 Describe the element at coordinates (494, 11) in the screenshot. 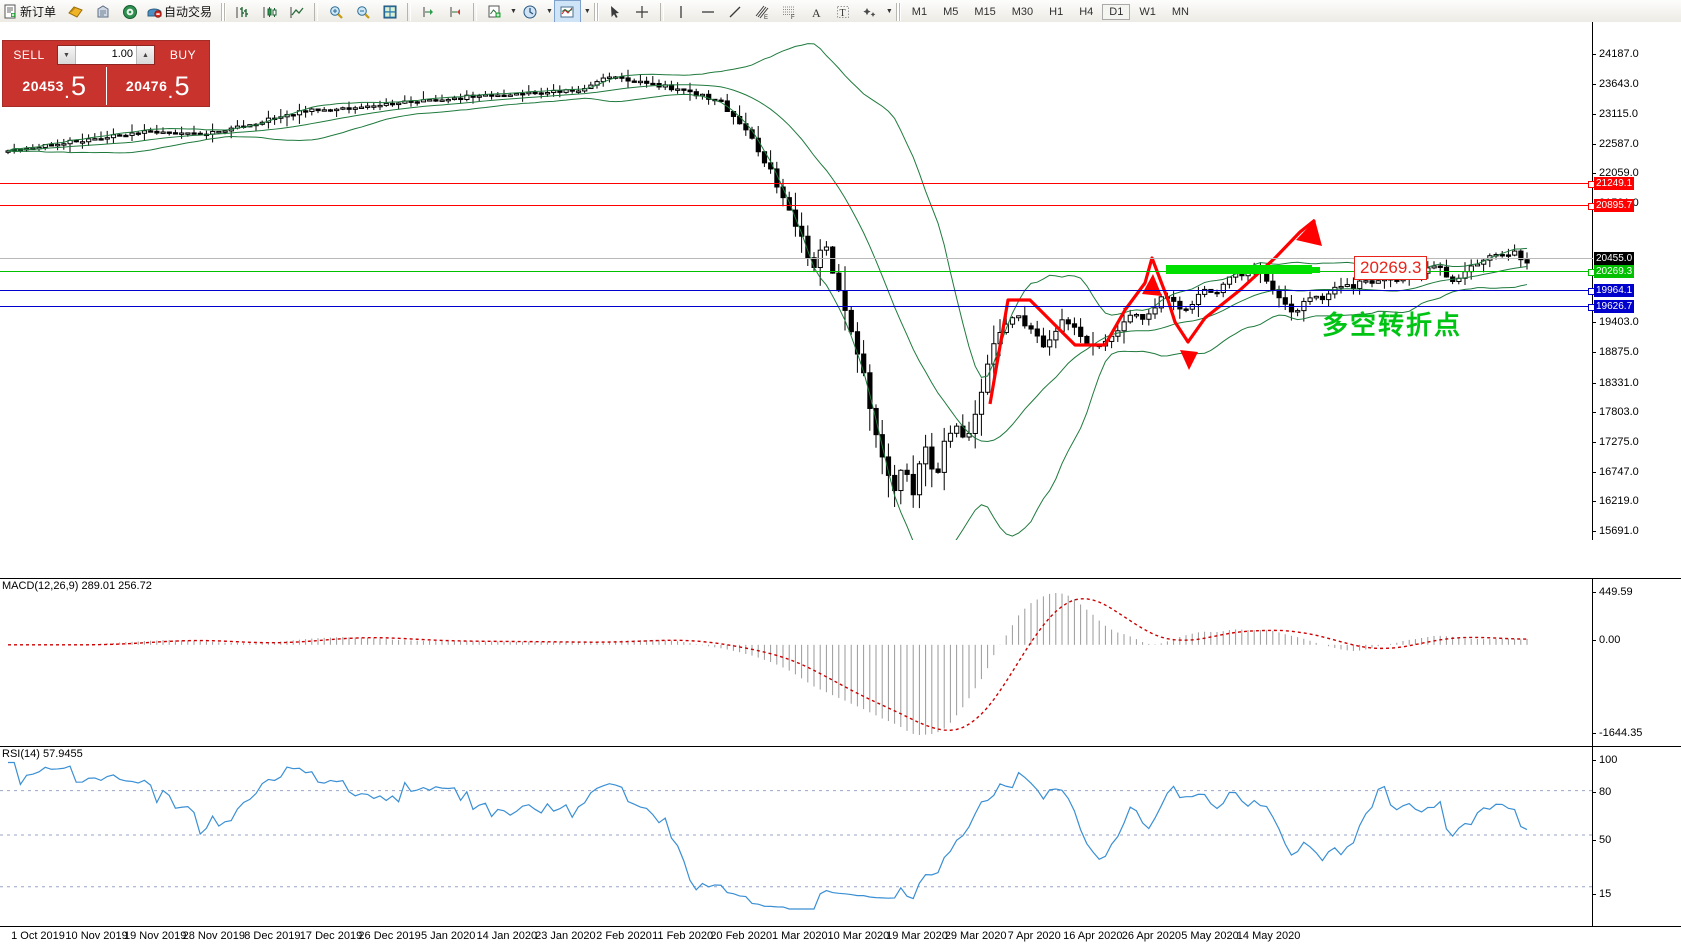

I see `indicators-icon` at that location.